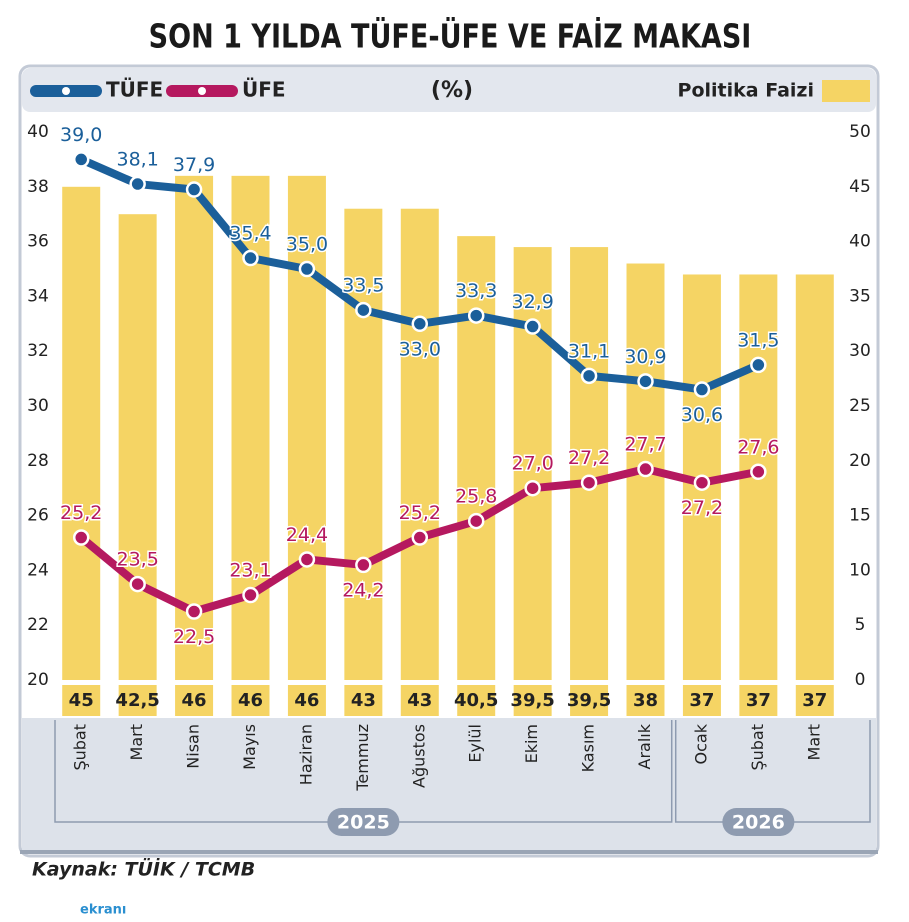 This screenshot has width=909, height=922. I want to click on point-label: 23,5, so click(137, 560).